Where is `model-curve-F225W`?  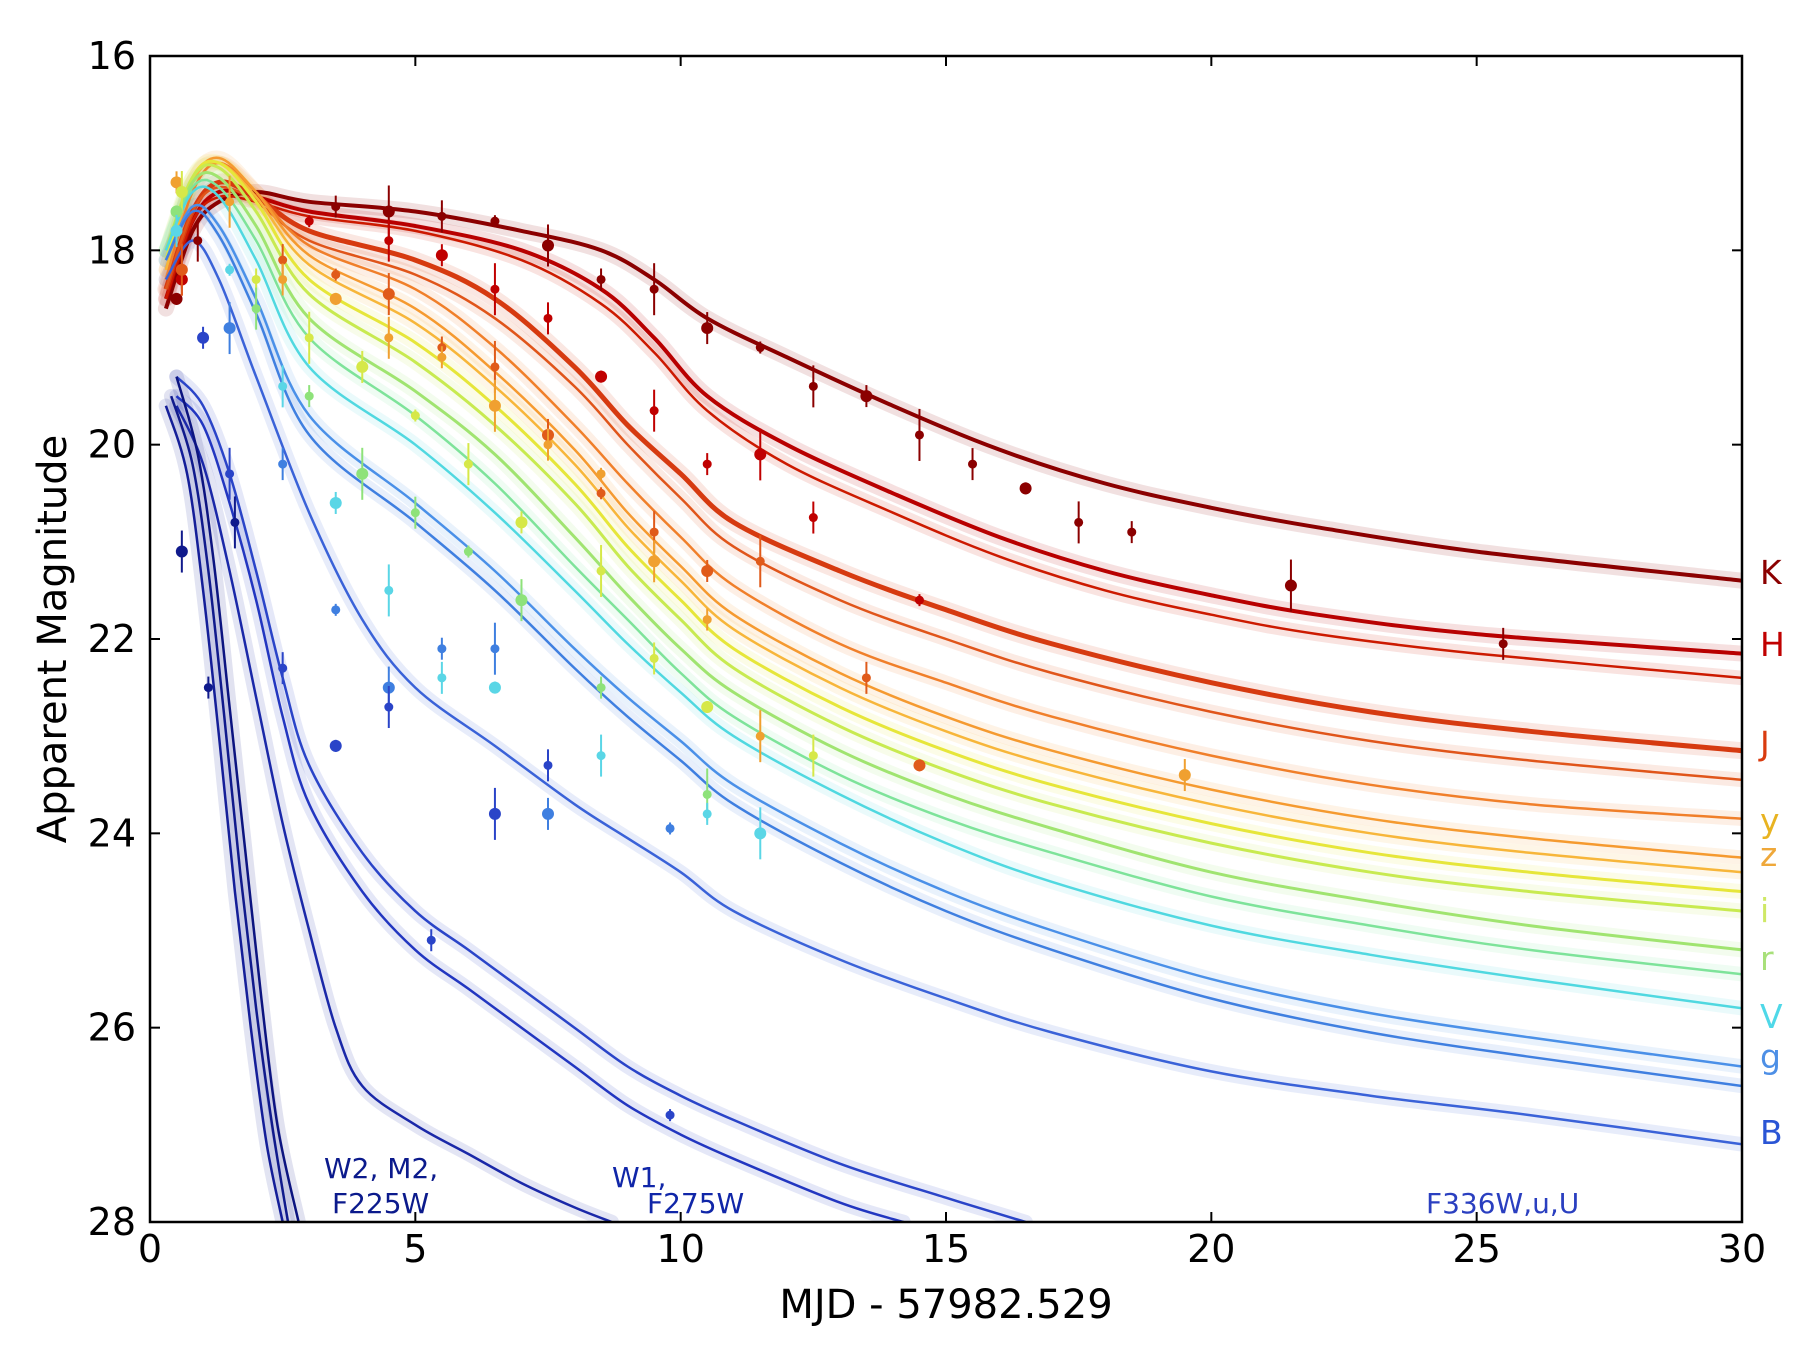
model-curve-F225W is located at coordinates (237, 799).